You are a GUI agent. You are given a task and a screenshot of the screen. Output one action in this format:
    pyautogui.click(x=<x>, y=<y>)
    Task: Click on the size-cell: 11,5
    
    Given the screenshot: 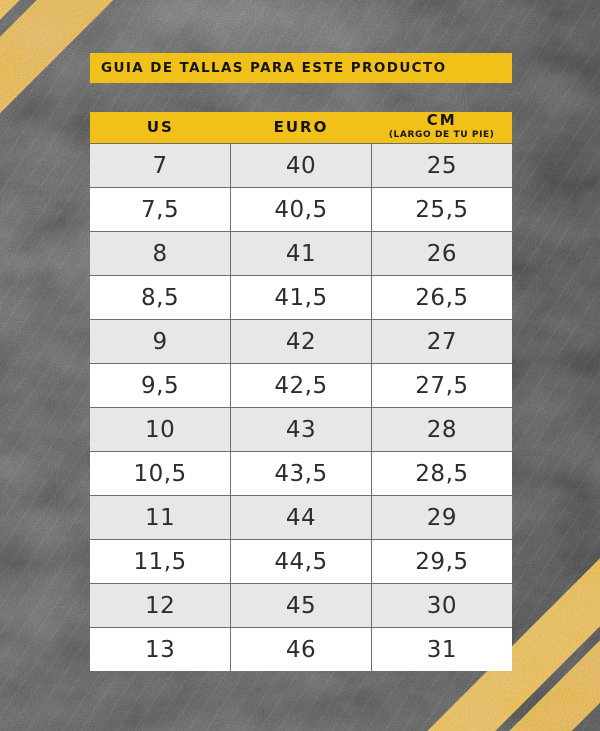 What is the action you would take?
    pyautogui.click(x=161, y=561)
    